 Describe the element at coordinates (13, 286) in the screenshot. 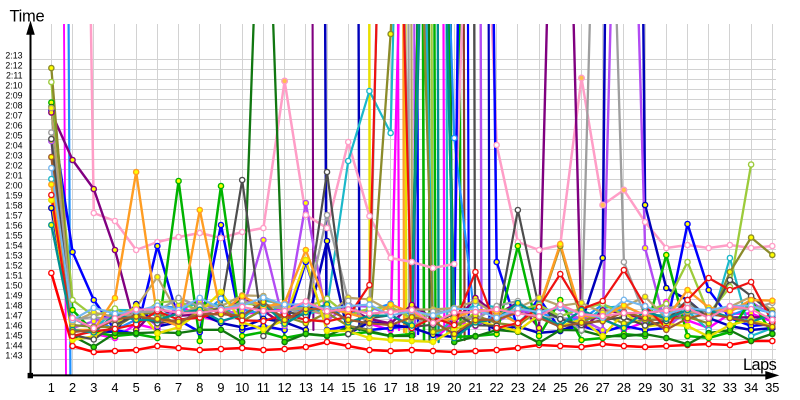

I see `svg-text: 1:50` at that location.